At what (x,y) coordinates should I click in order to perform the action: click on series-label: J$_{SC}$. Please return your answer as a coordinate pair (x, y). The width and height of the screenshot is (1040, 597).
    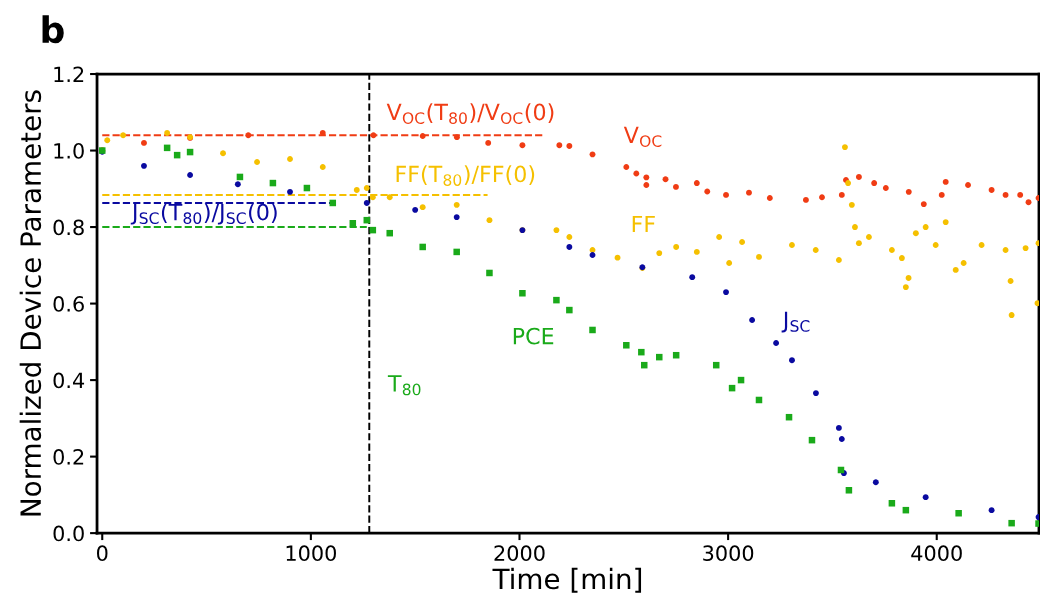
    Looking at the image, I should click on (795, 322).